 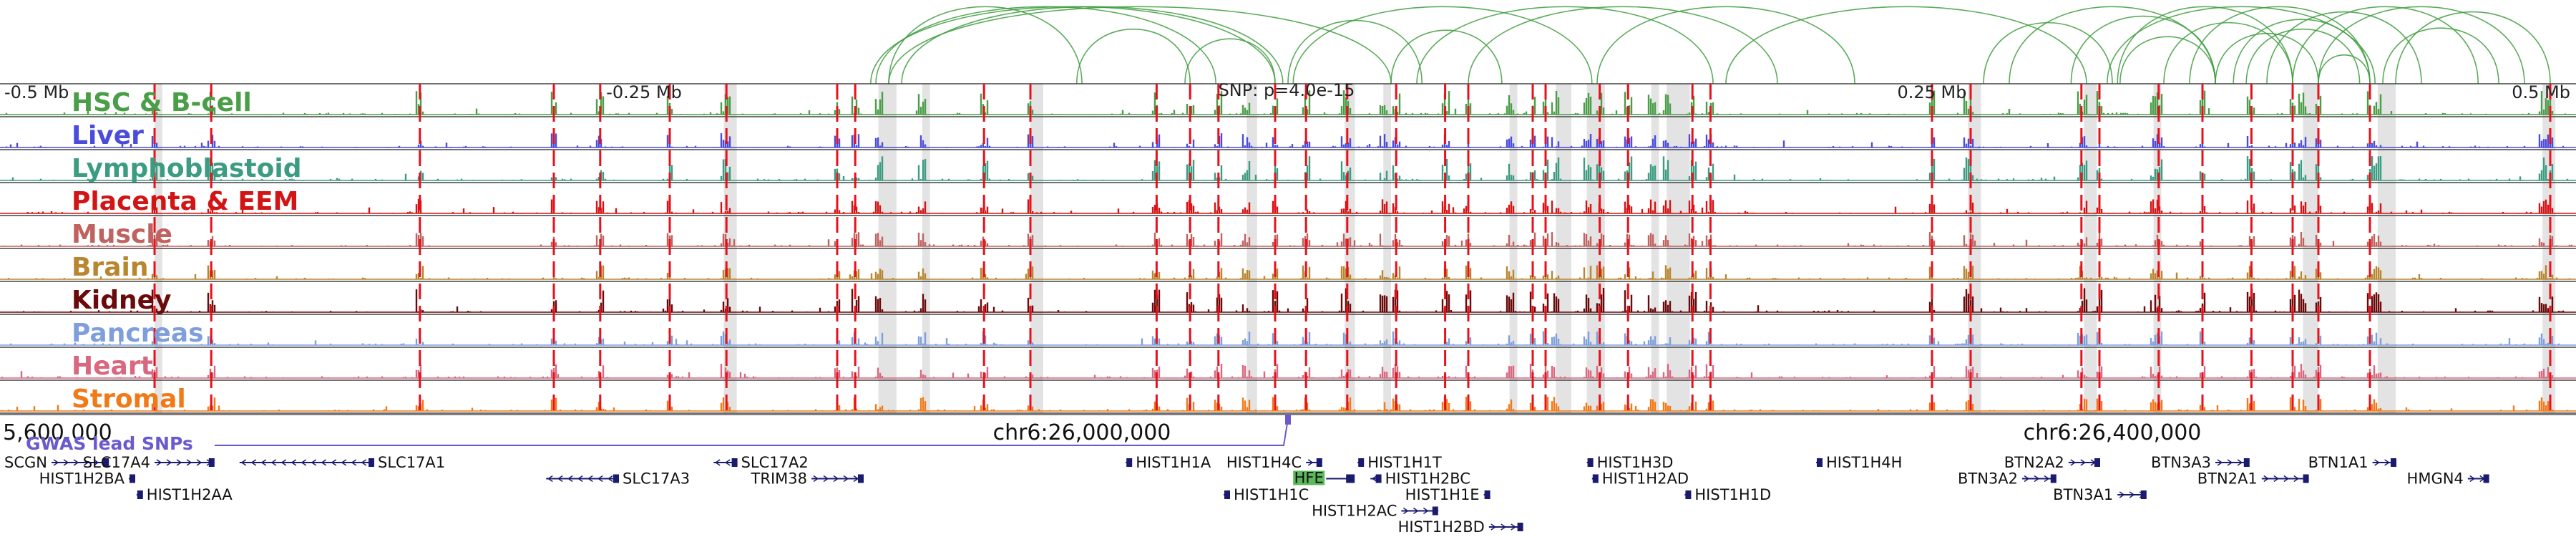 What do you see at coordinates (775, 462) in the screenshot?
I see `gene-name: SLC17A2` at bounding box center [775, 462].